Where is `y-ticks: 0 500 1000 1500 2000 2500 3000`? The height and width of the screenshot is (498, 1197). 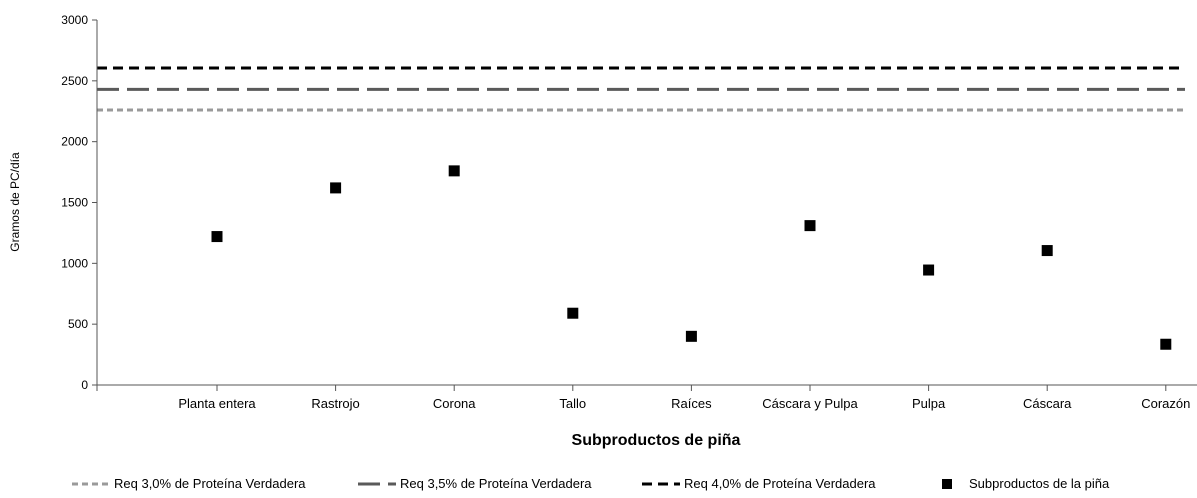 y-ticks: 0 500 1000 1500 2000 2500 3000 is located at coordinates (79, 202).